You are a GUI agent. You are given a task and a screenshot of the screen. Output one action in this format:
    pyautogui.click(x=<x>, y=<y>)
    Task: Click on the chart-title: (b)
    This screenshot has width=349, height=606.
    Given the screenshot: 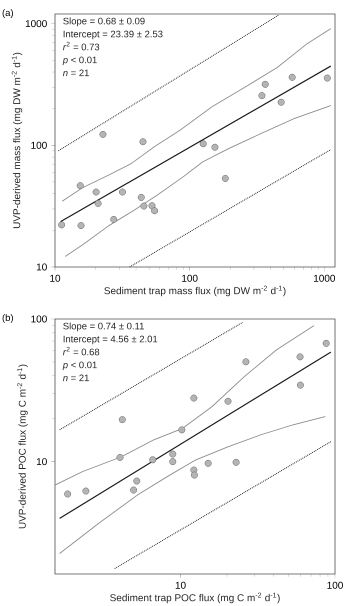 What is the action you would take?
    pyautogui.click(x=7, y=318)
    